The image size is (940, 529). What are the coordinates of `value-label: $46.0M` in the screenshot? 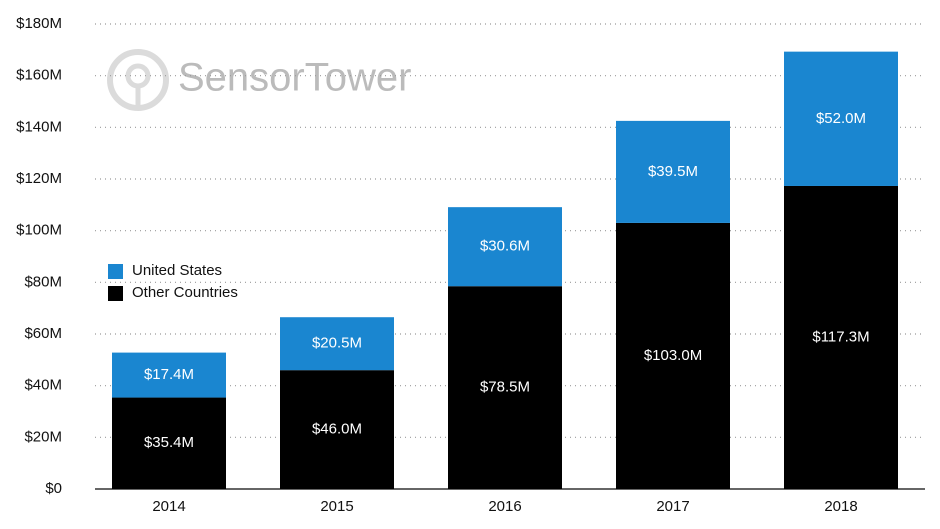 It's located at (337, 429).